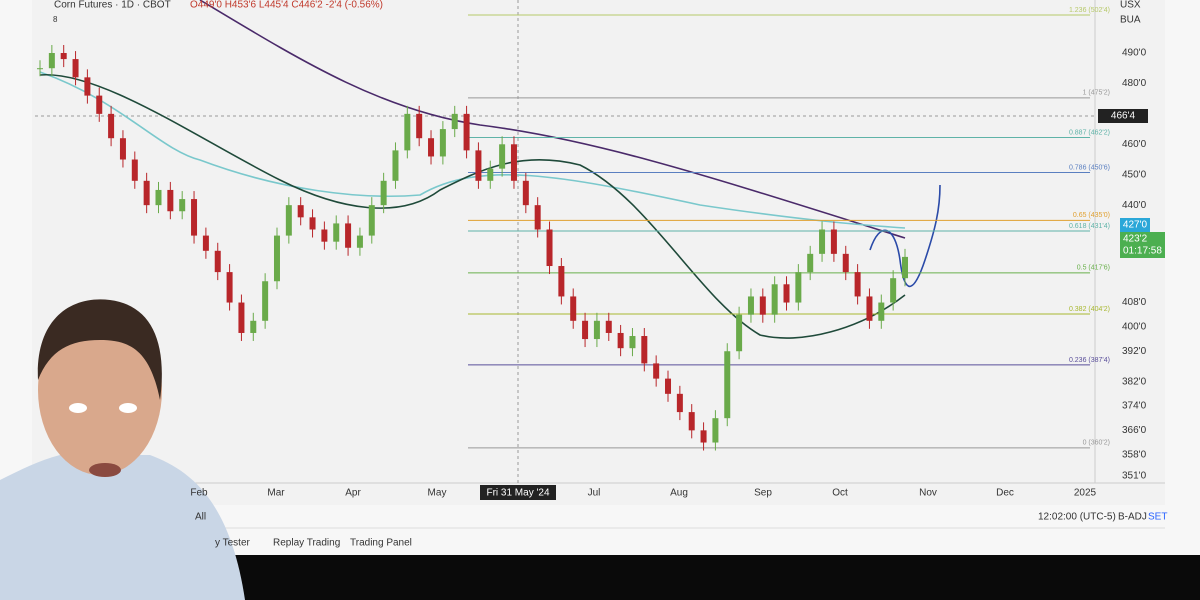 The image size is (1200, 600). I want to click on fib-label: 0.5 (417'6), so click(1093, 268).